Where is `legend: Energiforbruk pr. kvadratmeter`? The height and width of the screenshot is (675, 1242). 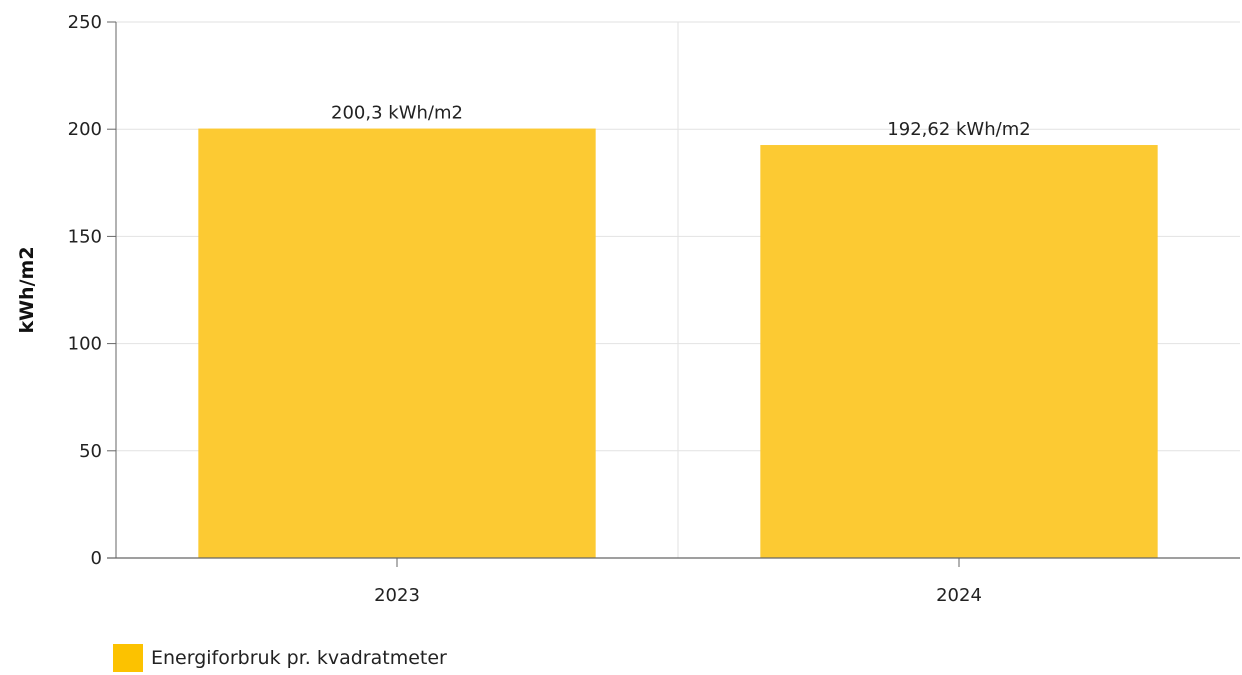
legend: Energiforbruk pr. kvadratmeter is located at coordinates (280, 658).